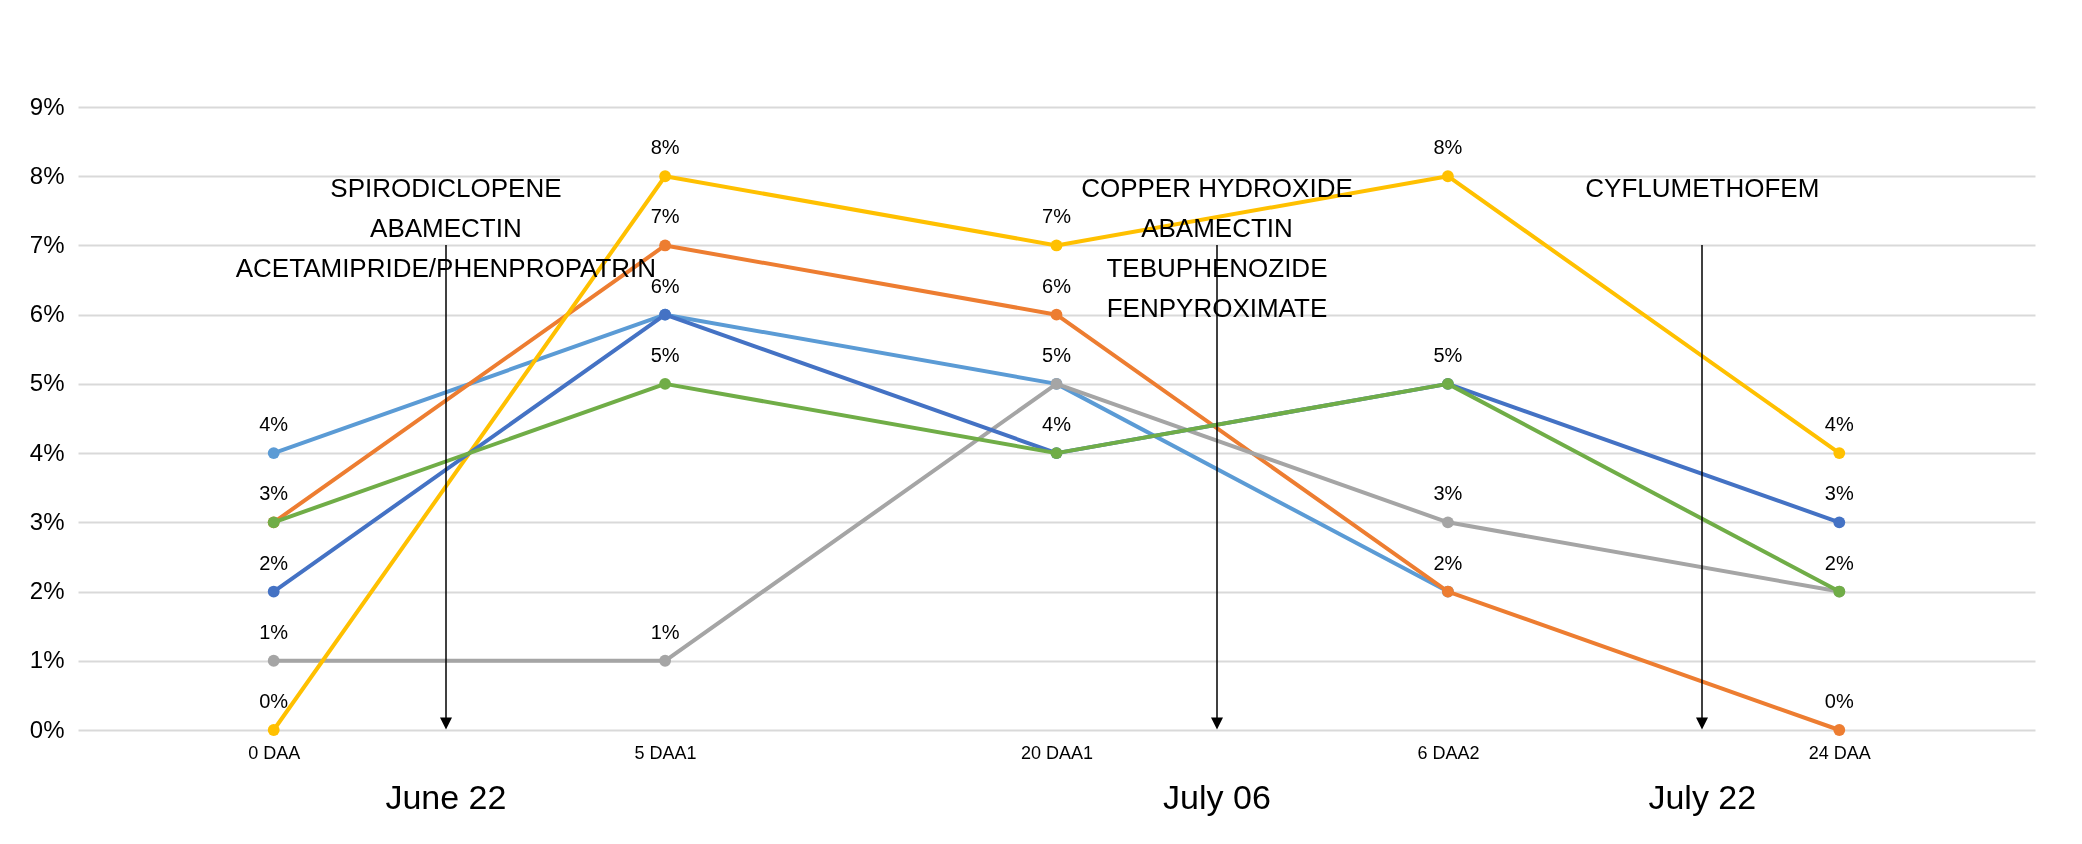 The image size is (2082, 844). What do you see at coordinates (1702, 797) in the screenshot?
I see `text: July 22` at bounding box center [1702, 797].